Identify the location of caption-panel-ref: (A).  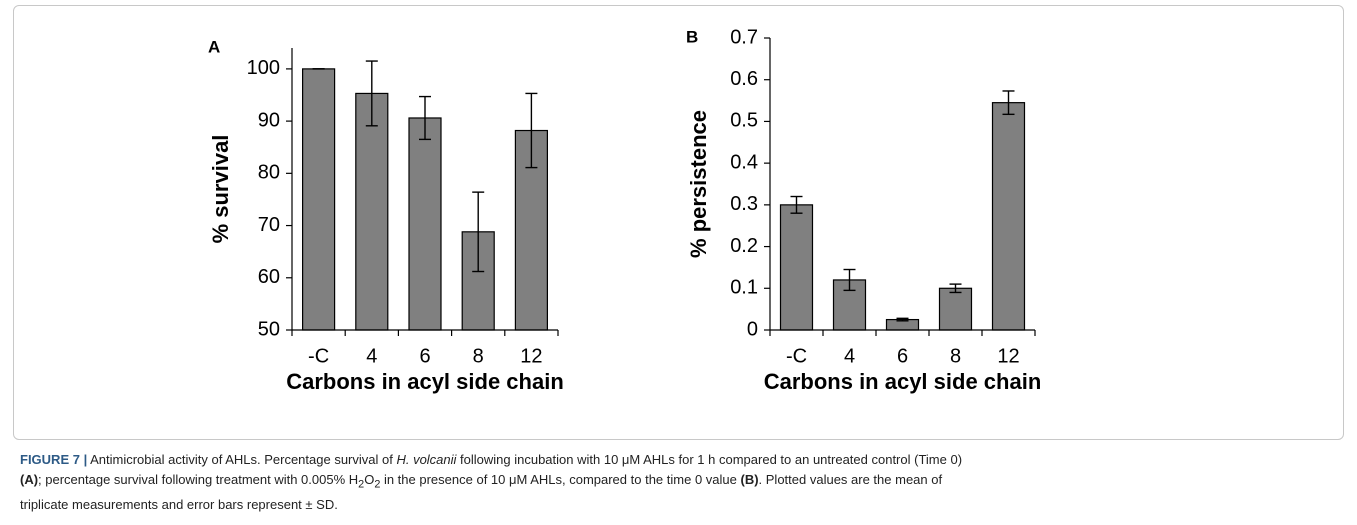
(29, 479).